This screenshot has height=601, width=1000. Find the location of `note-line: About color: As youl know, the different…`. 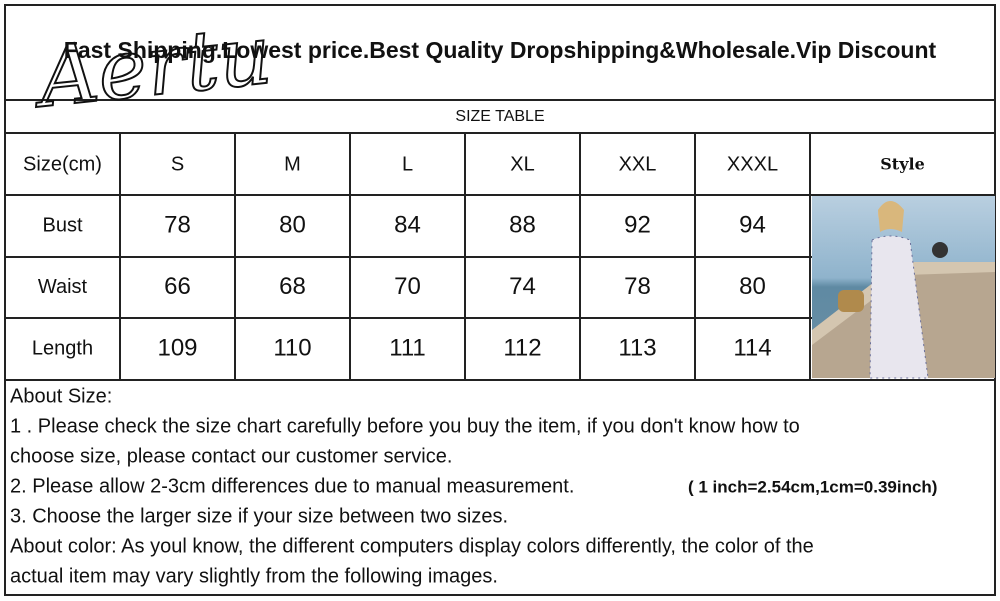

note-line: About color: As youl know, the different… is located at coordinates (412, 546).